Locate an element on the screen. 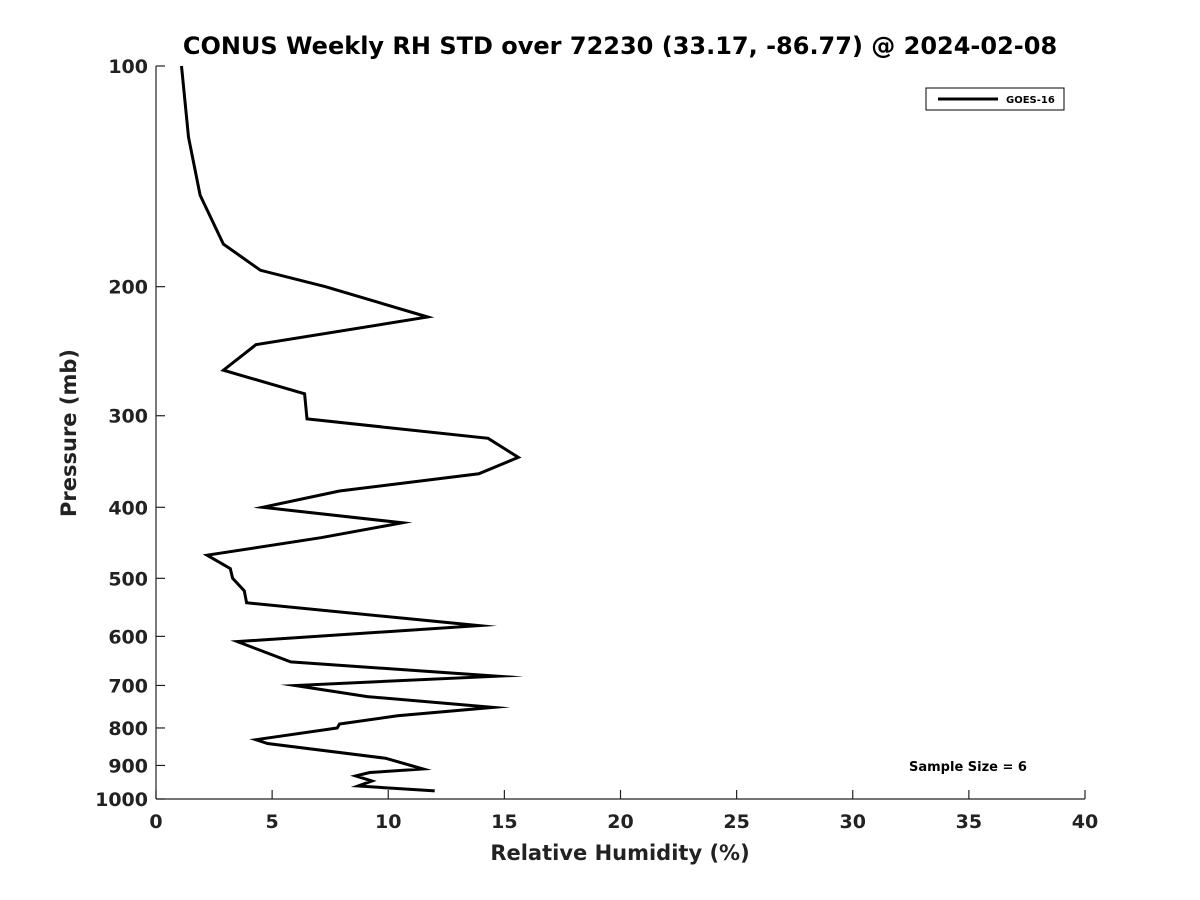 The image size is (1200, 900). x-tick-label: 35 is located at coordinates (969, 822).